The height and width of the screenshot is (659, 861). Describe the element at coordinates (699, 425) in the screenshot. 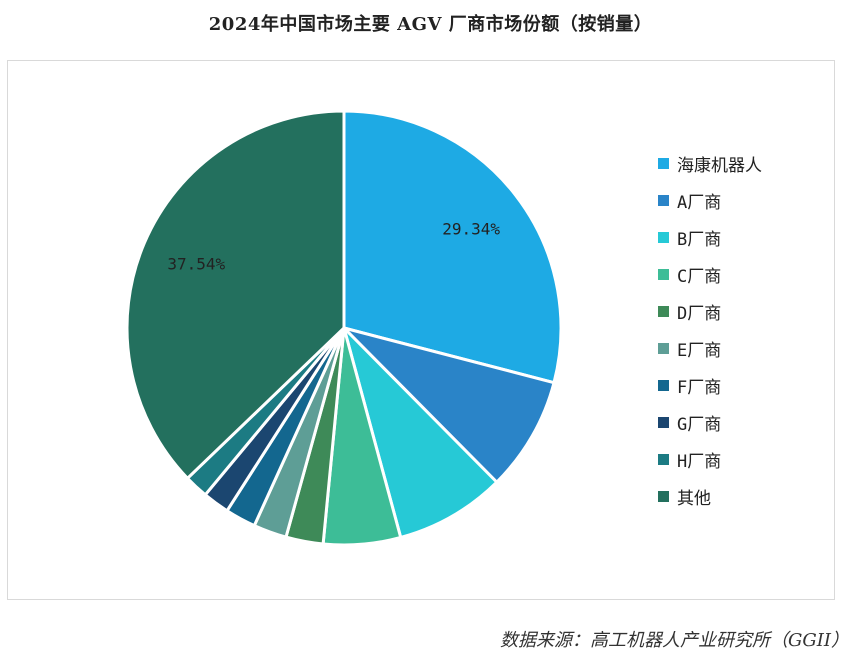

I see `legend-label: G厂商` at that location.